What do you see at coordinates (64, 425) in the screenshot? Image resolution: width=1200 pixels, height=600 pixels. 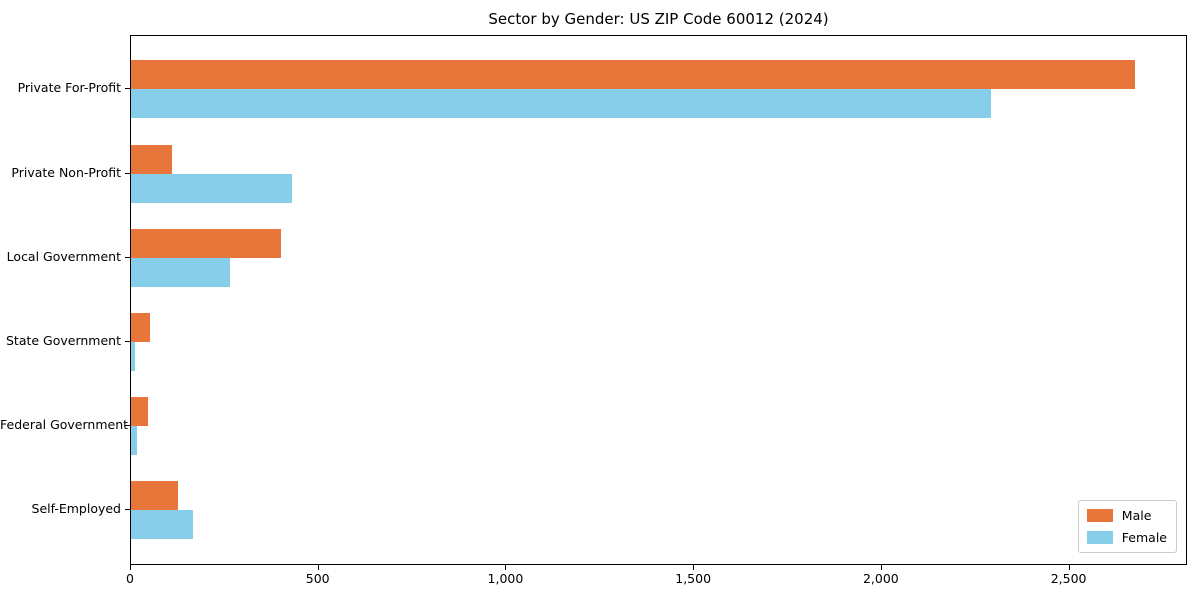 I see `y-axis-label-federal-government: Federal Government` at bounding box center [64, 425].